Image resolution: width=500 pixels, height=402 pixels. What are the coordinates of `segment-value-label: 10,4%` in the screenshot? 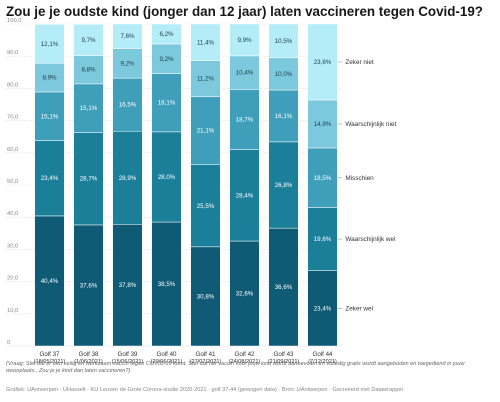 It's located at (245, 73).